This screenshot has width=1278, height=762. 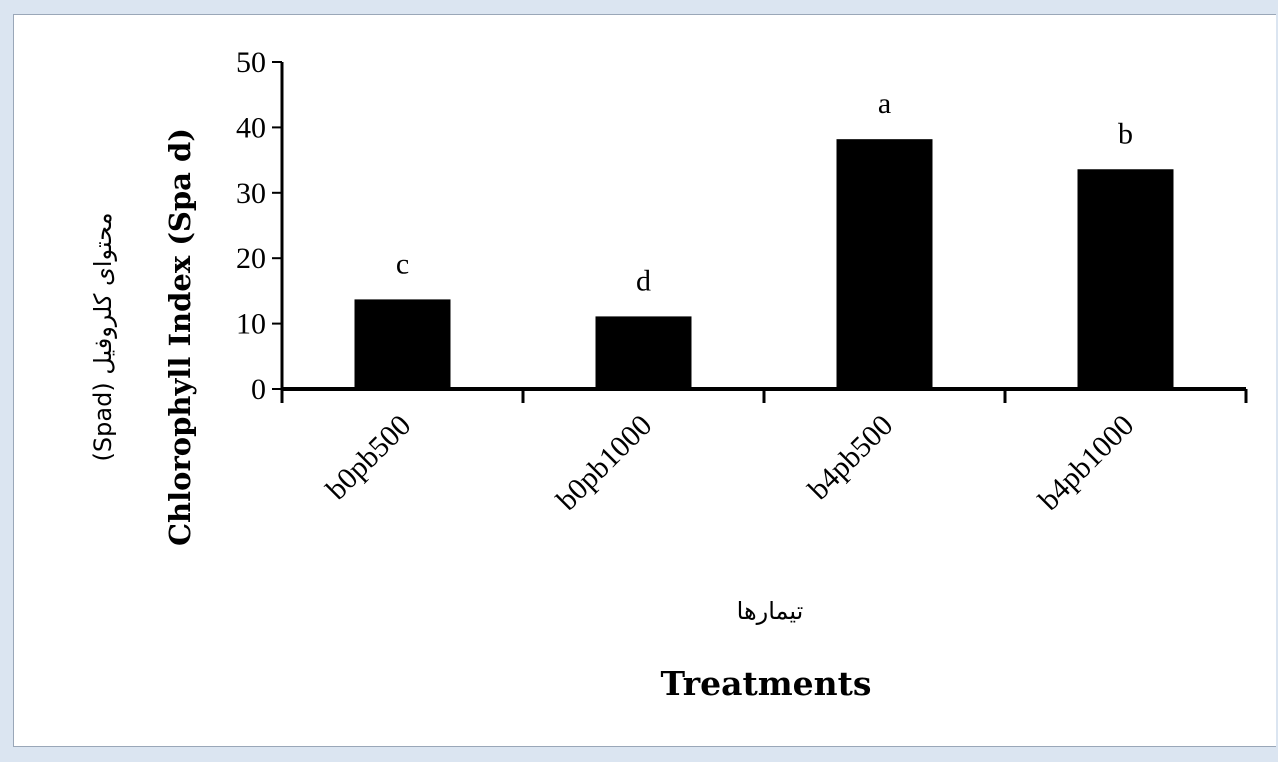 I want to click on x-tick-label-b0pb1000: b0pb1000, so click(x=604, y=463).